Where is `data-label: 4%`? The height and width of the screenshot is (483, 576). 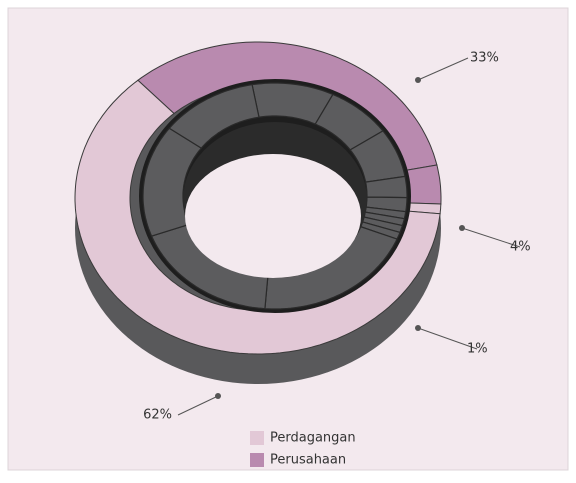
data-label: 4% is located at coordinates (520, 247).